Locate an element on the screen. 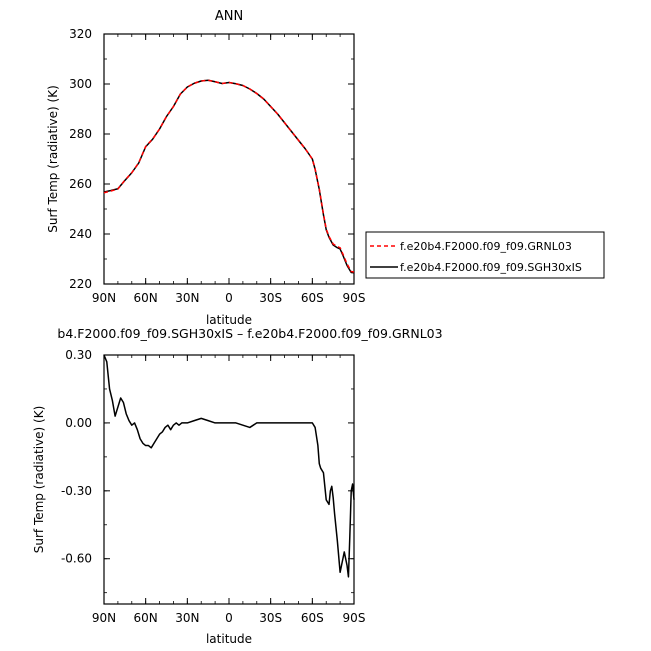 This screenshot has width=651, height=651. panel2-xtick-label: 30N is located at coordinates (187, 618).